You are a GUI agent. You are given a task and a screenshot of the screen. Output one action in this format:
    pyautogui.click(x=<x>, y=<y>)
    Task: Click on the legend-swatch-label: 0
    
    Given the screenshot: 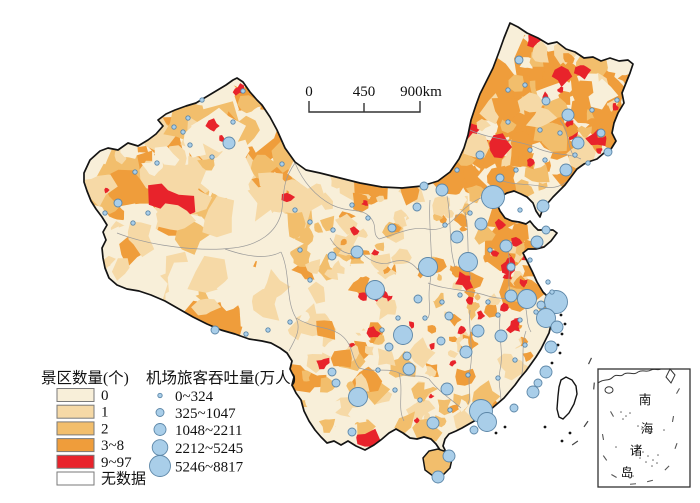 What is the action you would take?
    pyautogui.click(x=105, y=396)
    